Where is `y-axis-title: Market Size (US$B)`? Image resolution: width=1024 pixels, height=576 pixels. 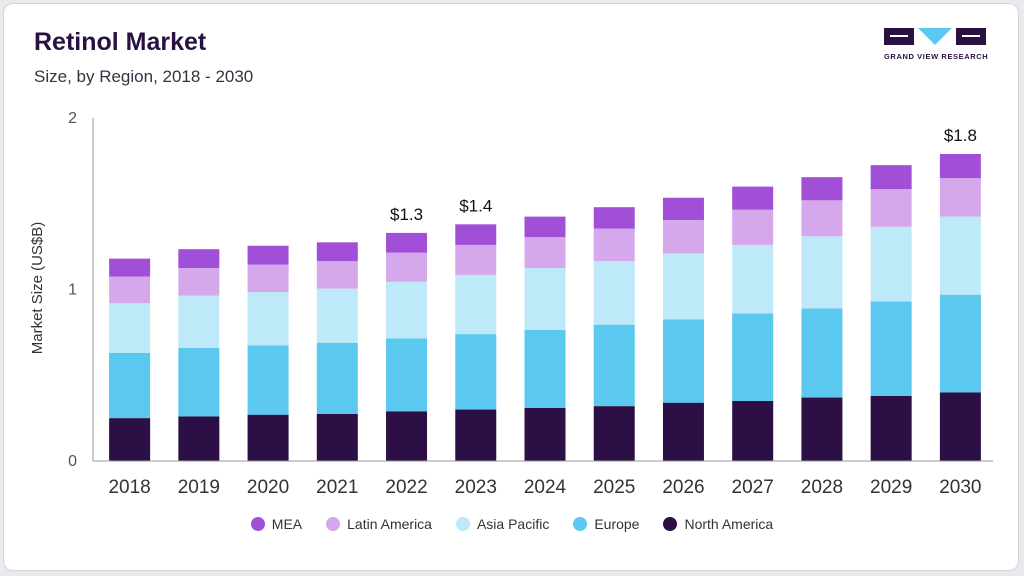 y-axis-title: Market Size (US$B) is located at coordinates (37, 288).